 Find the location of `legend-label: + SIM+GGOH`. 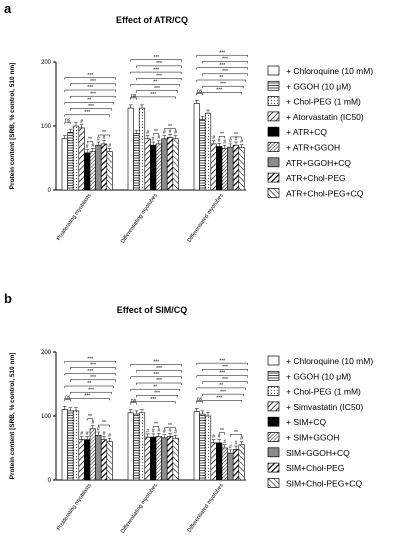

legend-label: + SIM+GGOH is located at coordinates (312, 438).